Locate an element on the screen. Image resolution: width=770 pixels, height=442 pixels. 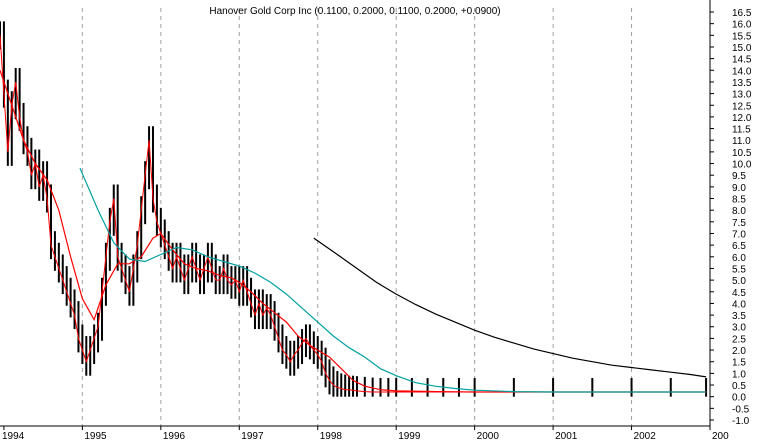
x-tick-label: 1995 is located at coordinates (95, 436).